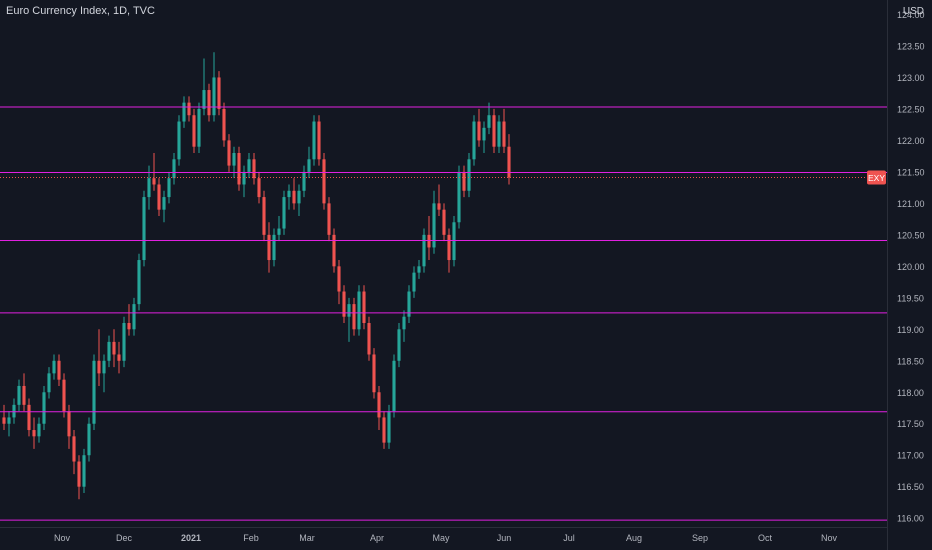 The width and height of the screenshot is (932, 550). Describe the element at coordinates (911, 109) in the screenshot. I see `y-tick-label: 122.50` at that location.